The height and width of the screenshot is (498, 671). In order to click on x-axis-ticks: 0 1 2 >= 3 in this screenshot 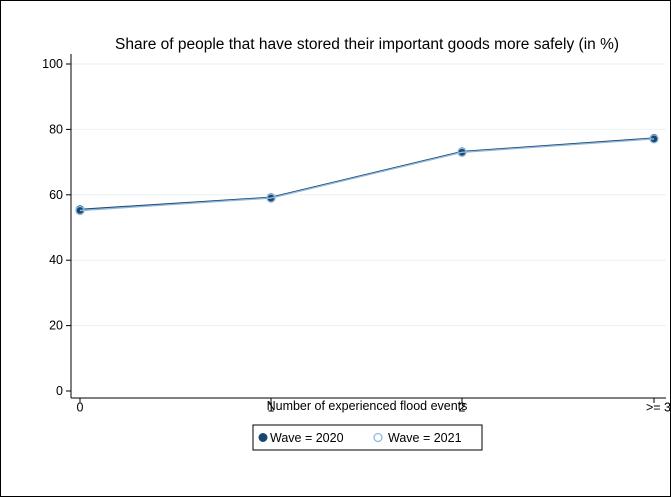, I will do `click(374, 406)`.